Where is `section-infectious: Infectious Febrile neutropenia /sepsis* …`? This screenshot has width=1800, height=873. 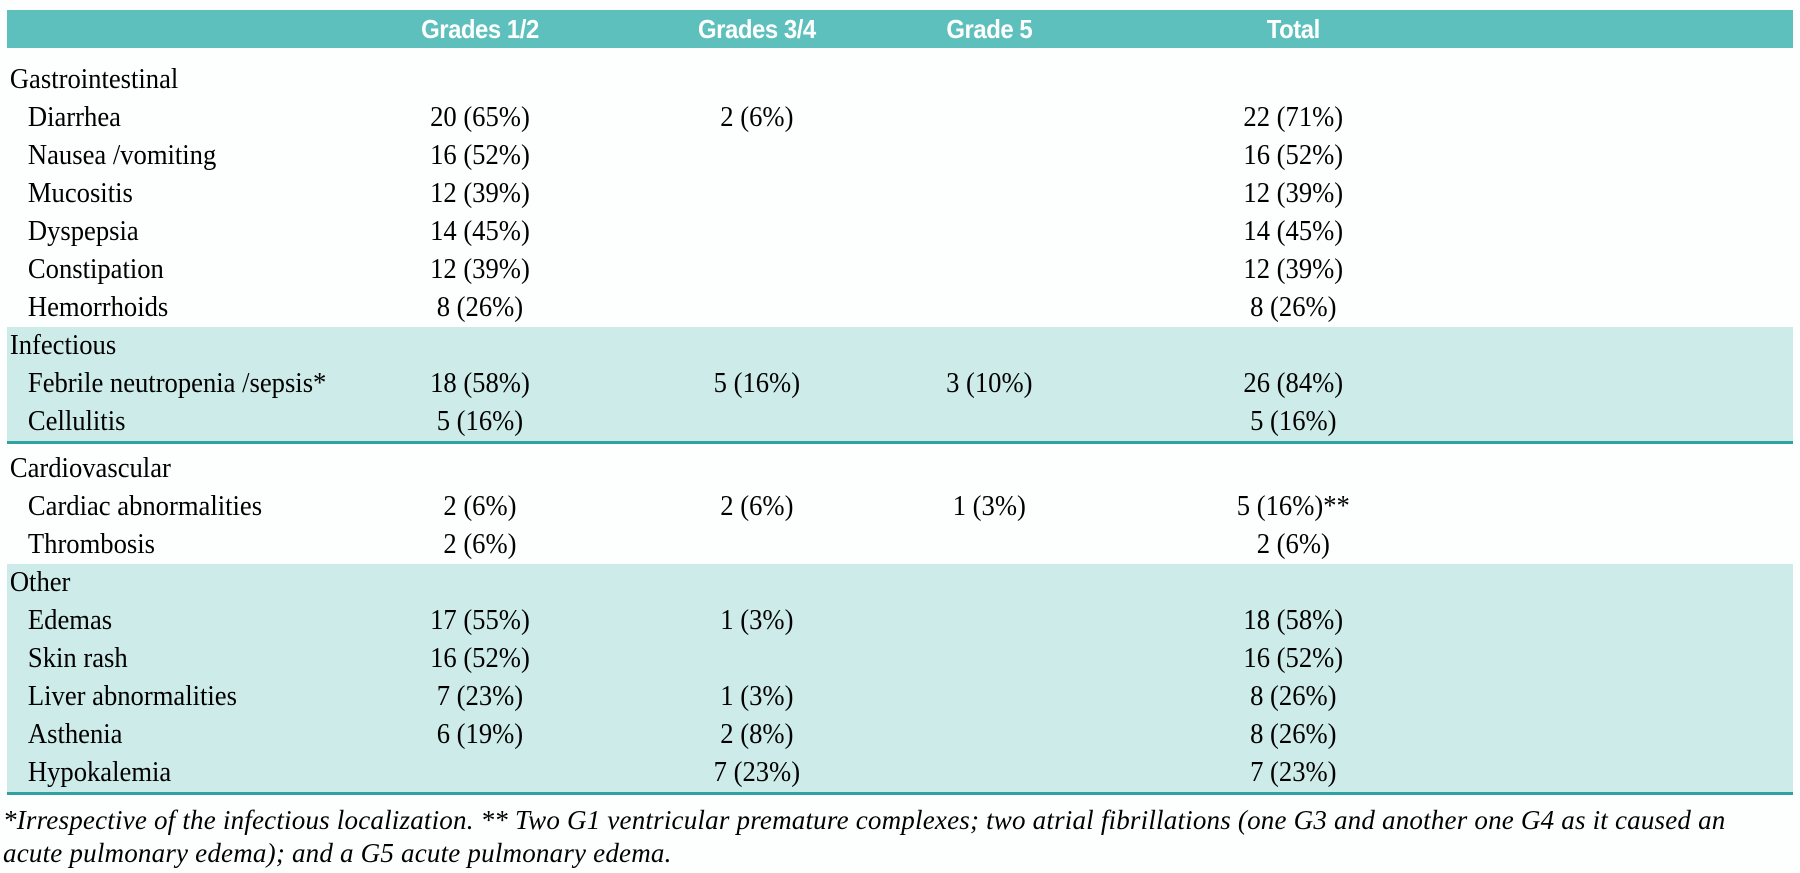
section-infectious: Infectious Febrile neutropenia /sepsis* … is located at coordinates (900, 385).